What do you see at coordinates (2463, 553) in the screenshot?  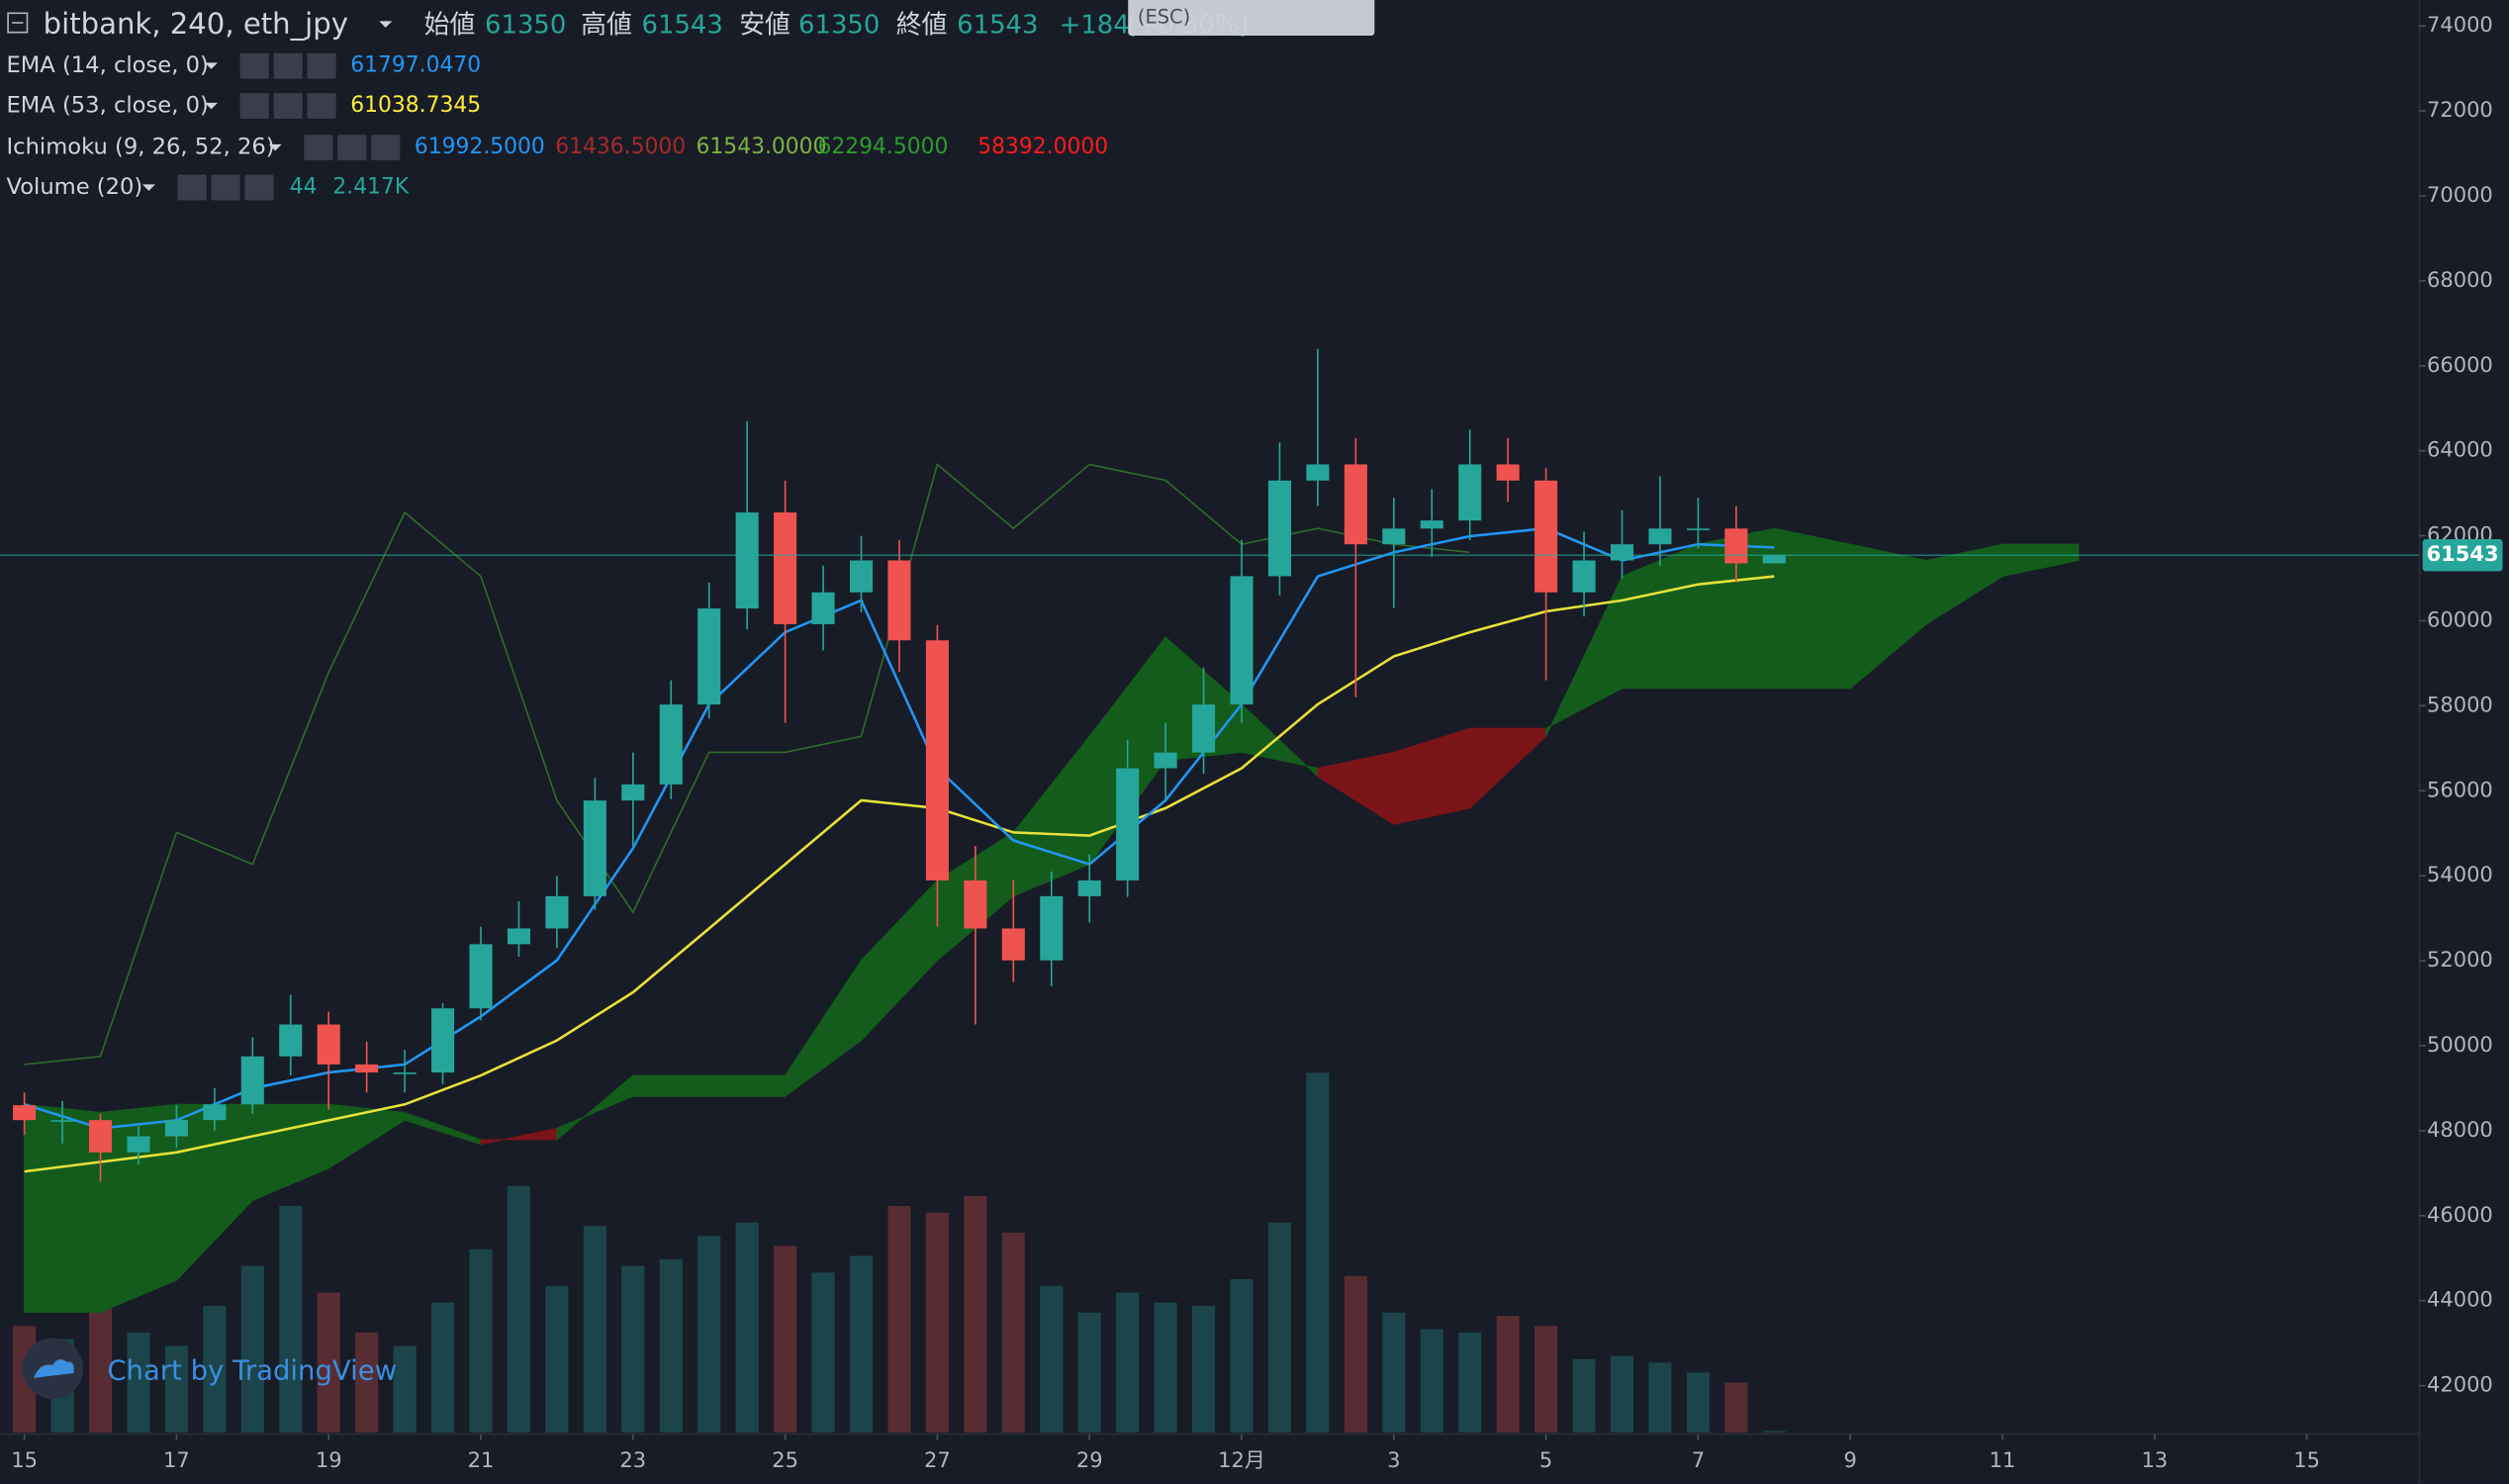 I see `last-price-label: 61543` at bounding box center [2463, 553].